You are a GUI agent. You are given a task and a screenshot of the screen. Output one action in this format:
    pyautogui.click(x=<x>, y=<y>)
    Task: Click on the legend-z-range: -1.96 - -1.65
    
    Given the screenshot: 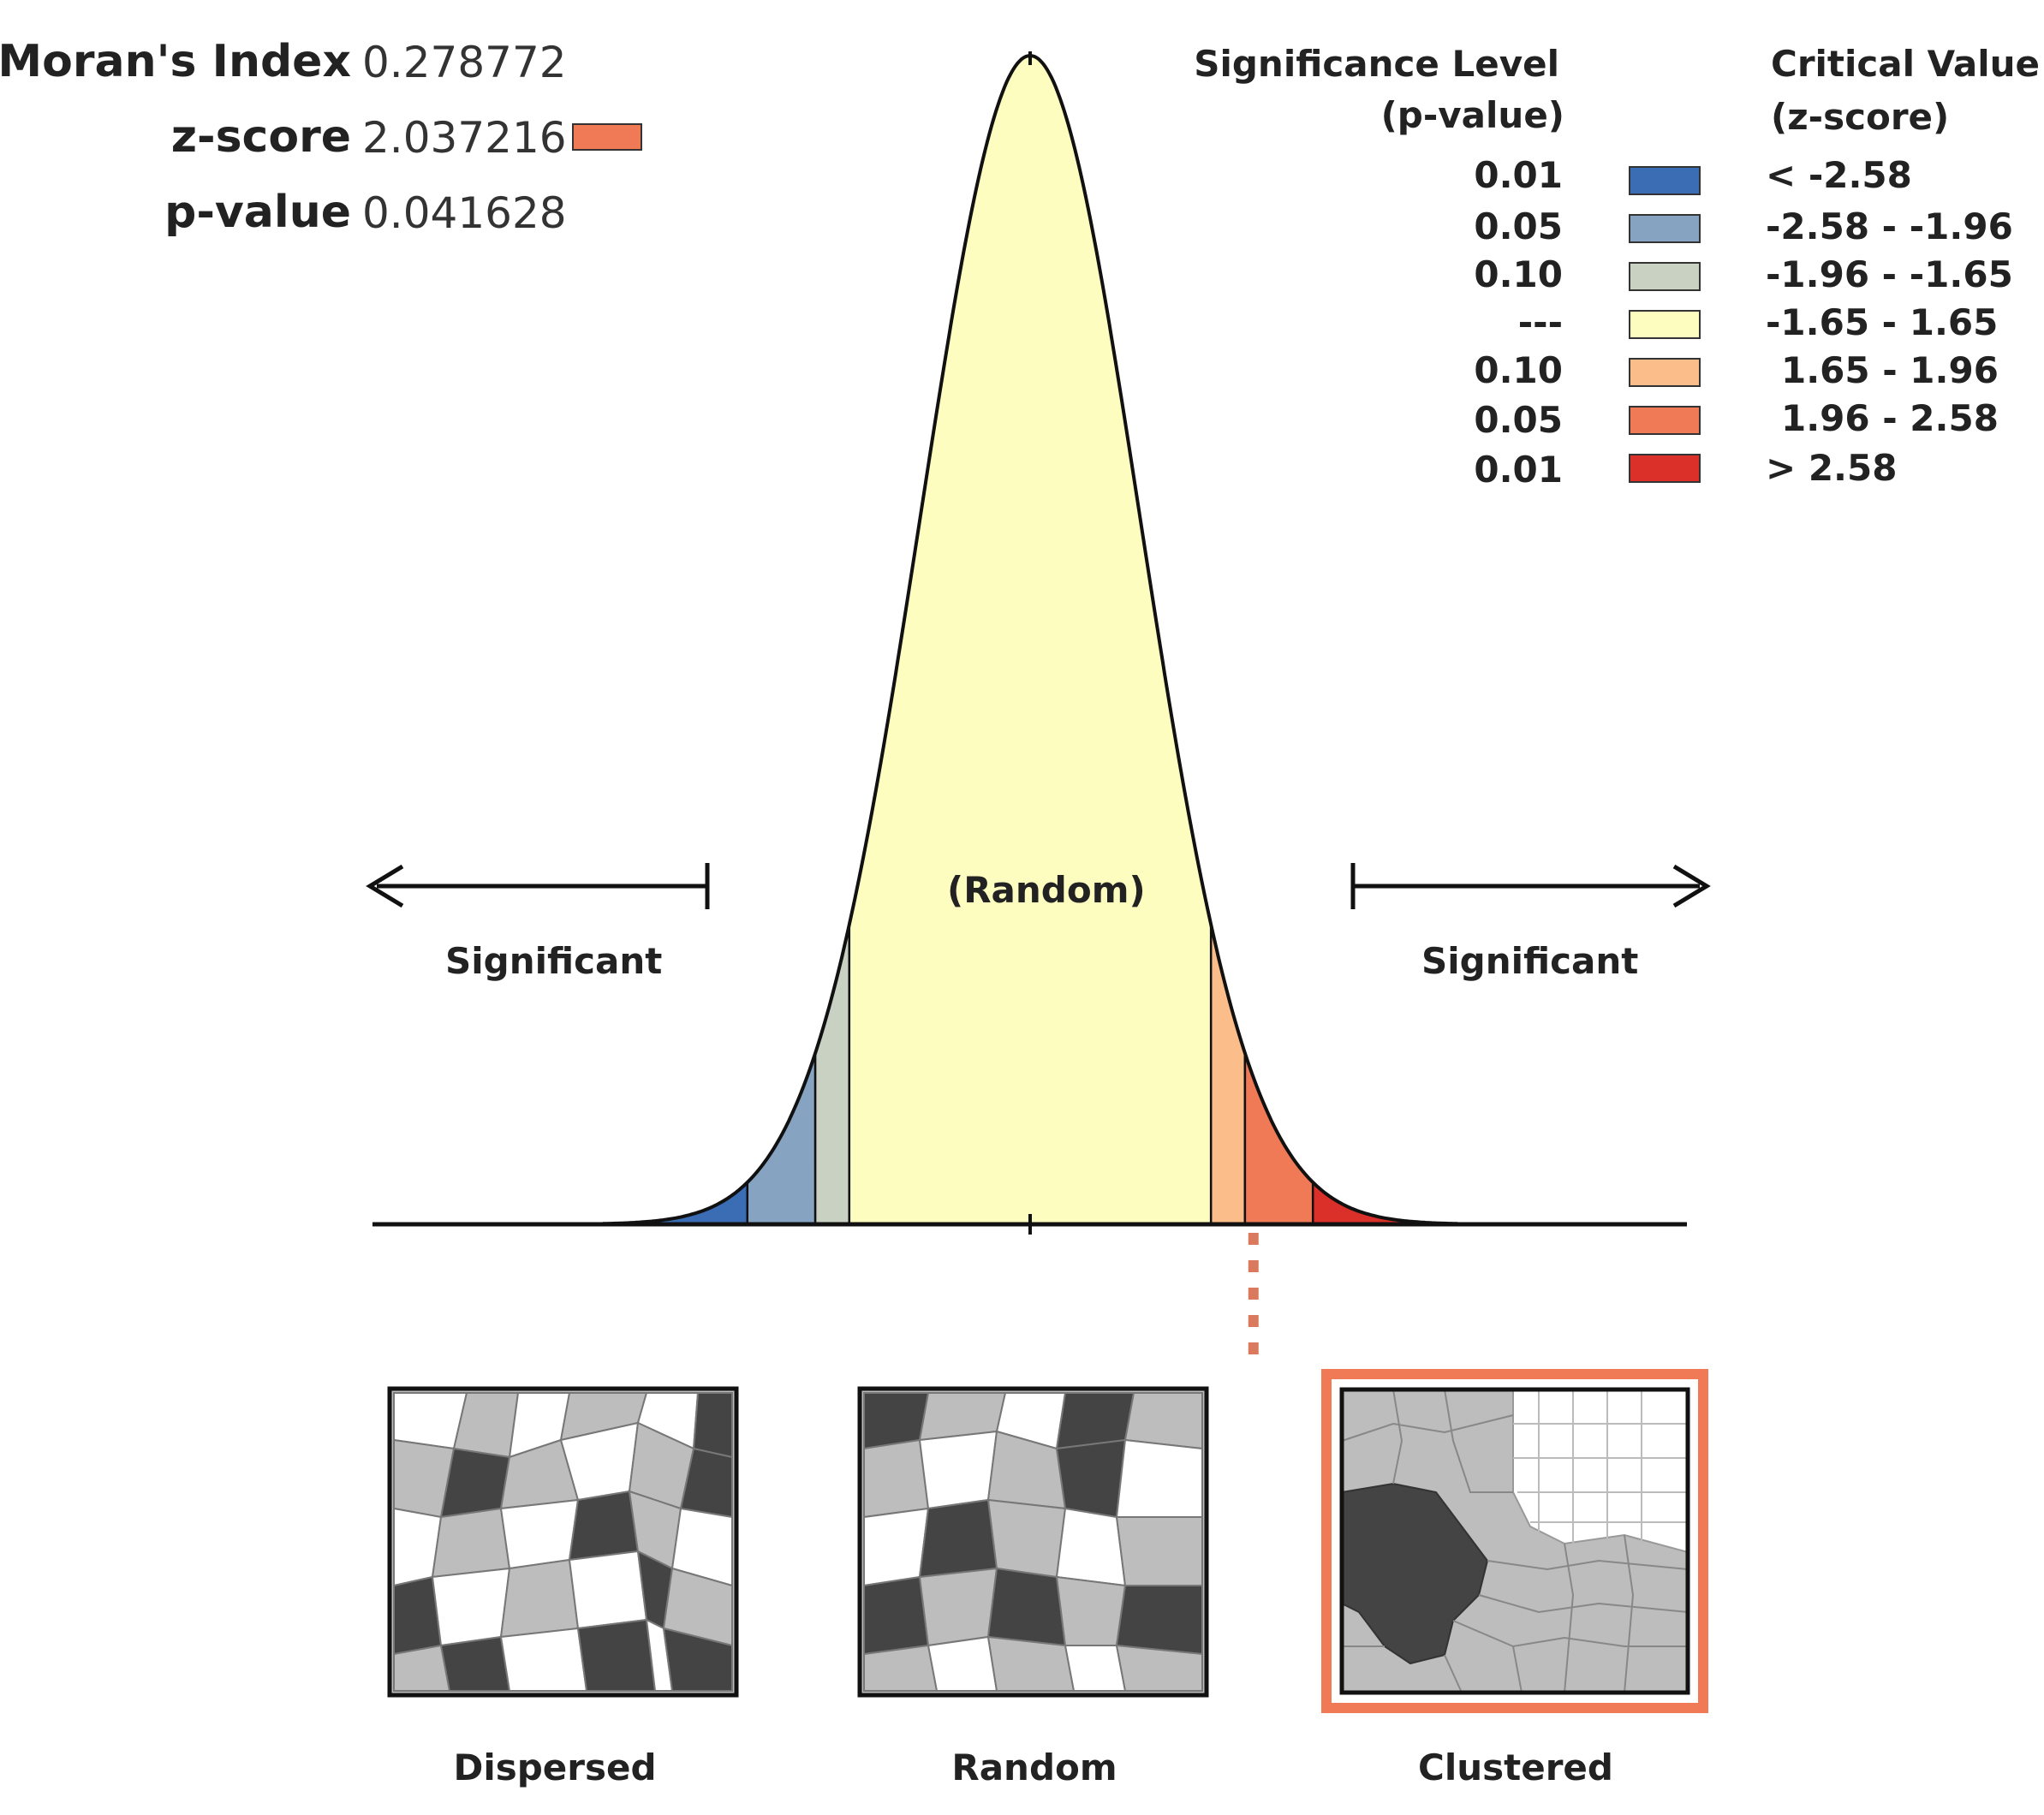 What is the action you would take?
    pyautogui.click(x=1889, y=274)
    